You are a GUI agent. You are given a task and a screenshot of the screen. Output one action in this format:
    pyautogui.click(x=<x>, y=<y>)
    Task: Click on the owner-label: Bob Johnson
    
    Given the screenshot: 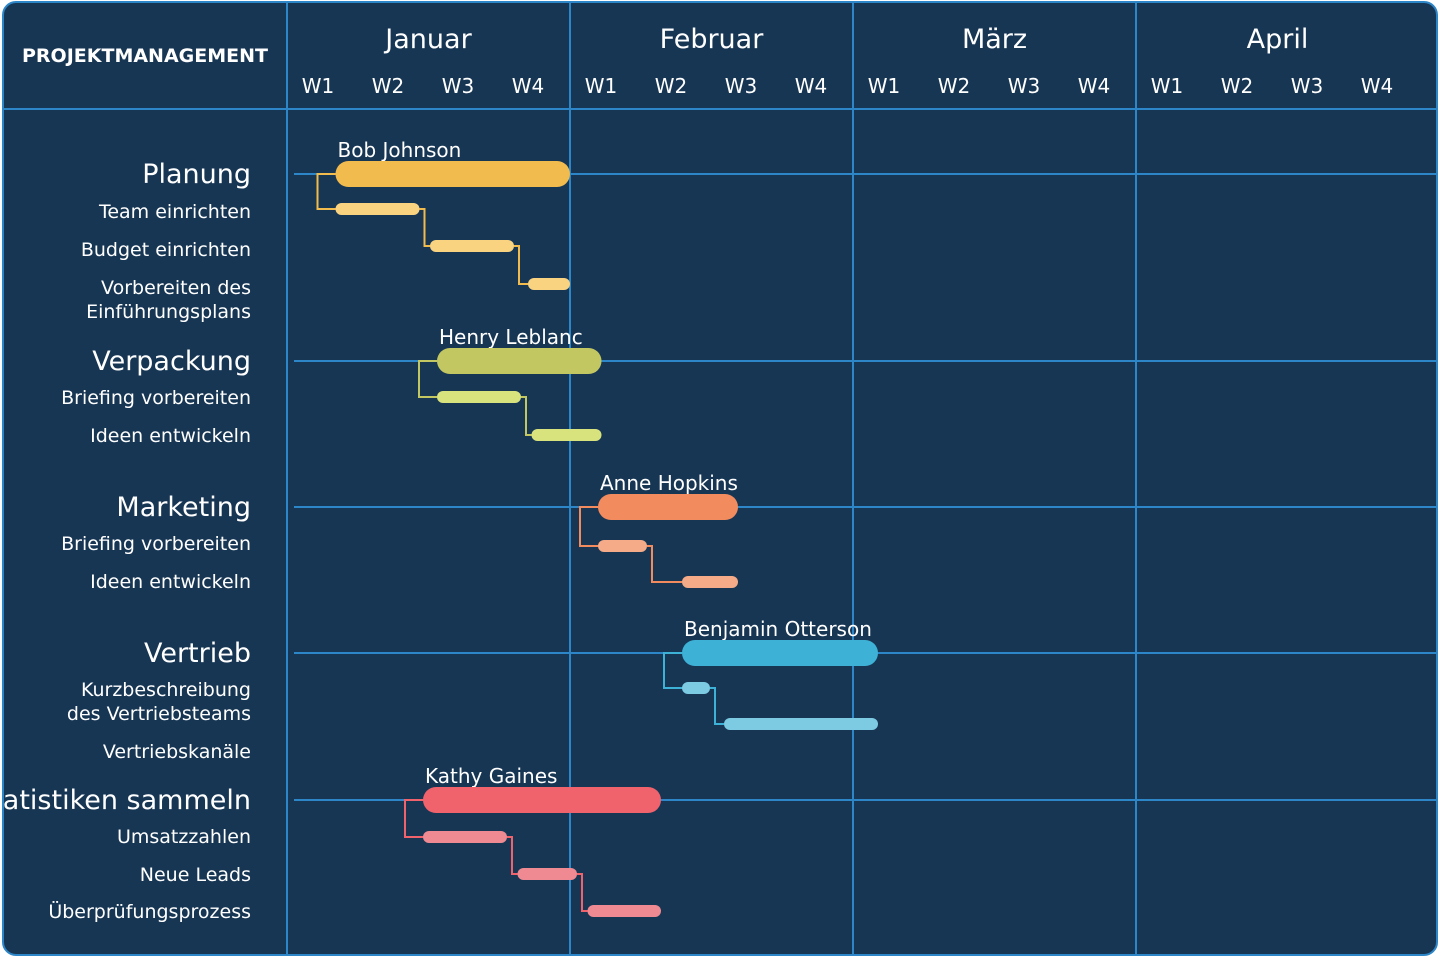 What is the action you would take?
    pyautogui.click(x=400, y=150)
    